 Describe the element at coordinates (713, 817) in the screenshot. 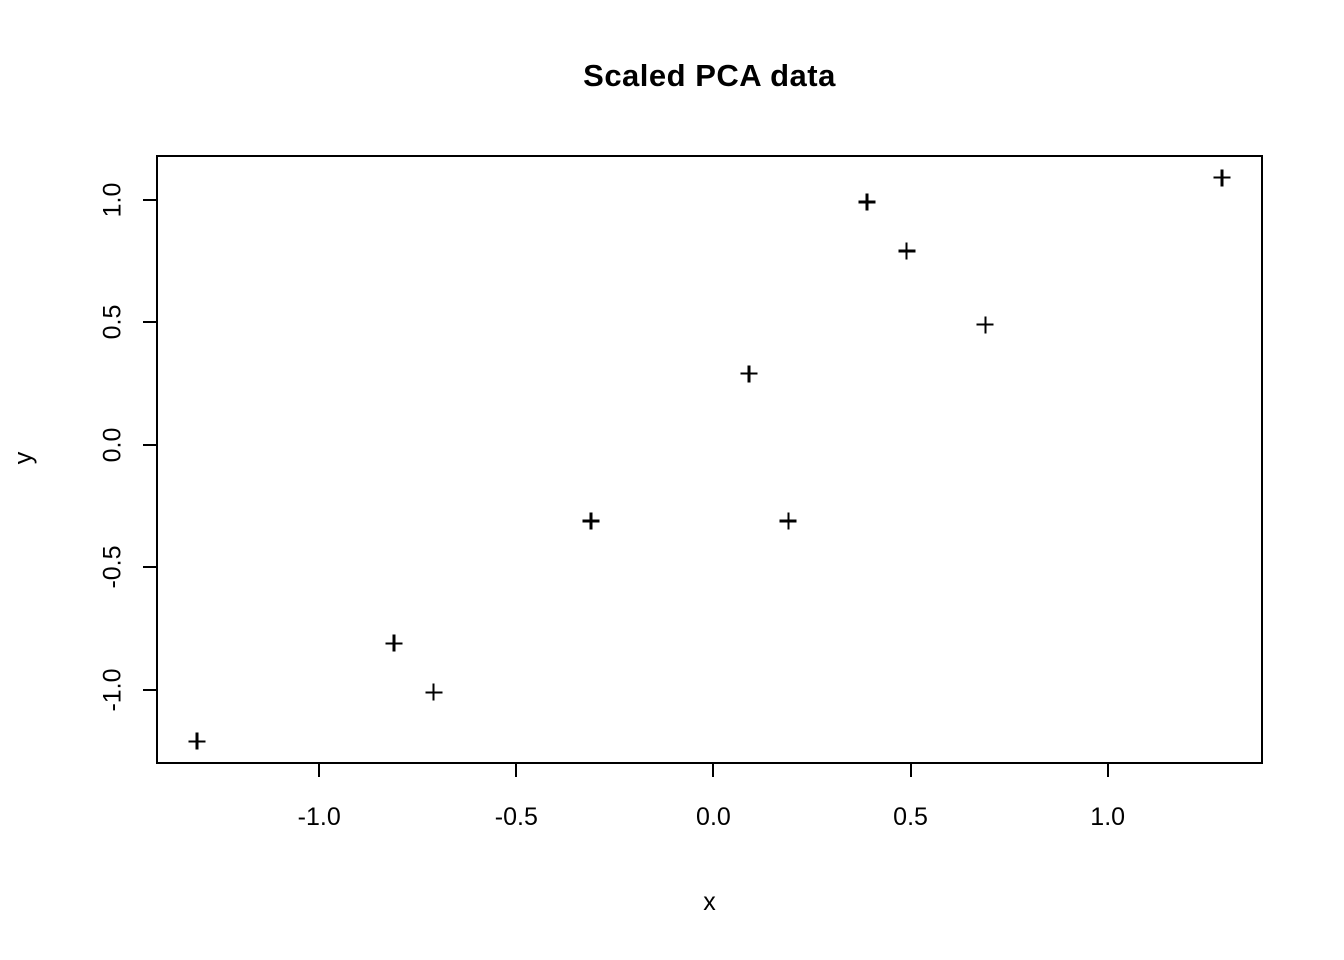

I see `x-axis-tick-label: 0.0` at that location.